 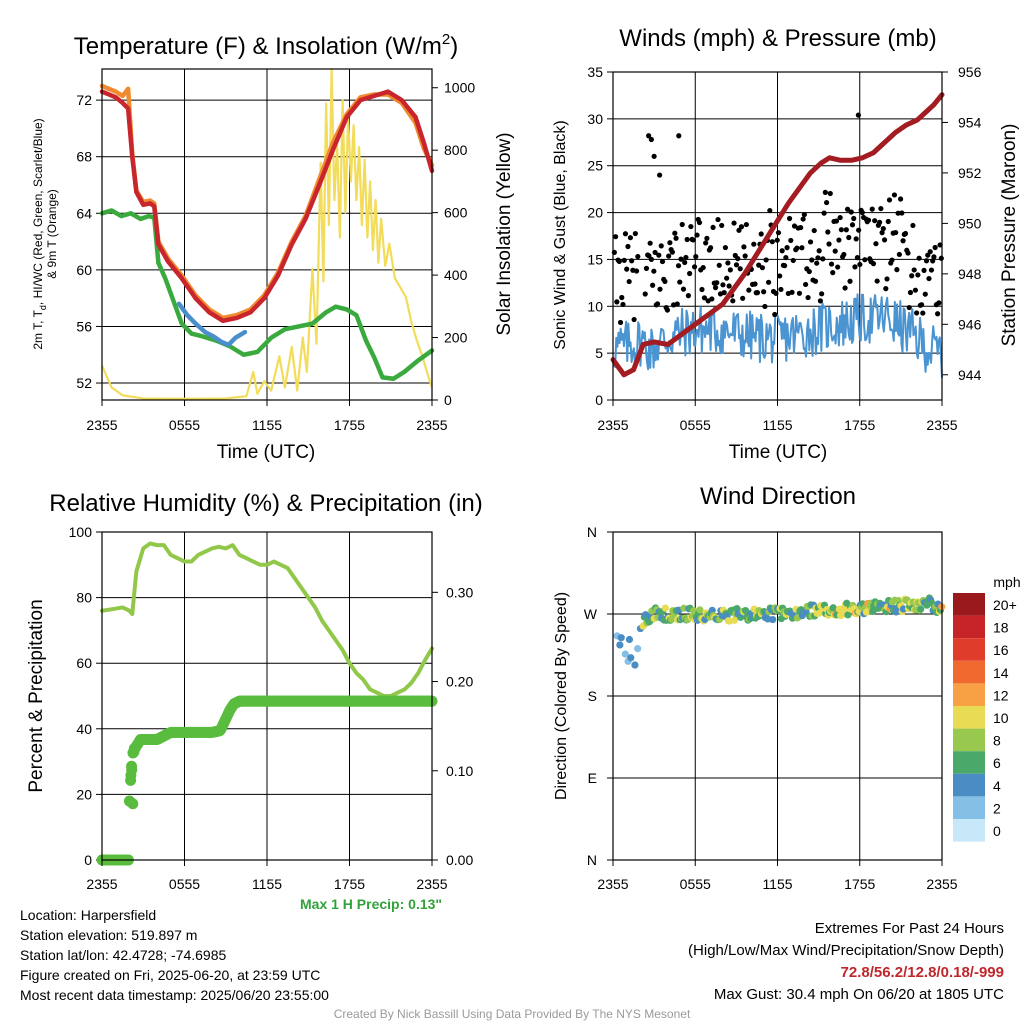 I want to click on temp-x-label: Time (UTC), so click(x=266, y=452).